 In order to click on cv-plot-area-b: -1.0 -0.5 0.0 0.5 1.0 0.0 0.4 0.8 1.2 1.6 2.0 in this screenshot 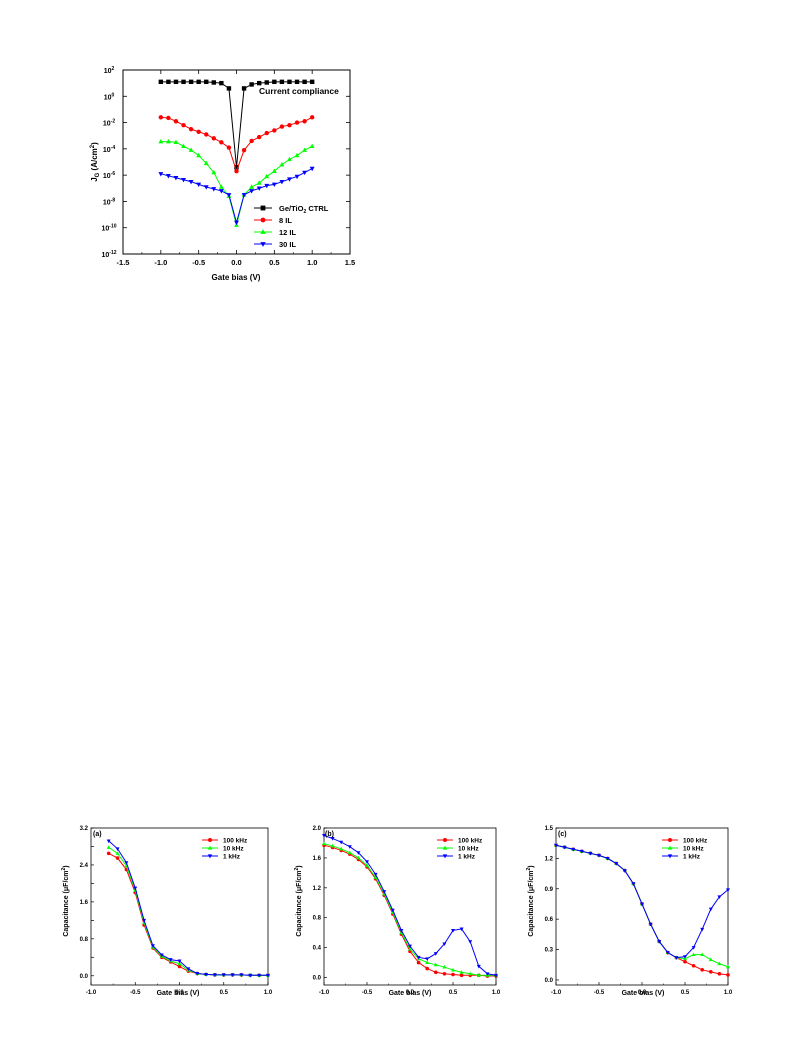, I will do `click(407, 911)`.